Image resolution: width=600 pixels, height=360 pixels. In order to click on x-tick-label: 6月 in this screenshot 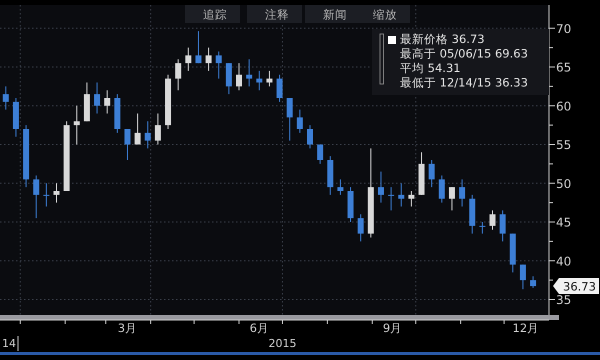, I will do `click(259, 328)`.